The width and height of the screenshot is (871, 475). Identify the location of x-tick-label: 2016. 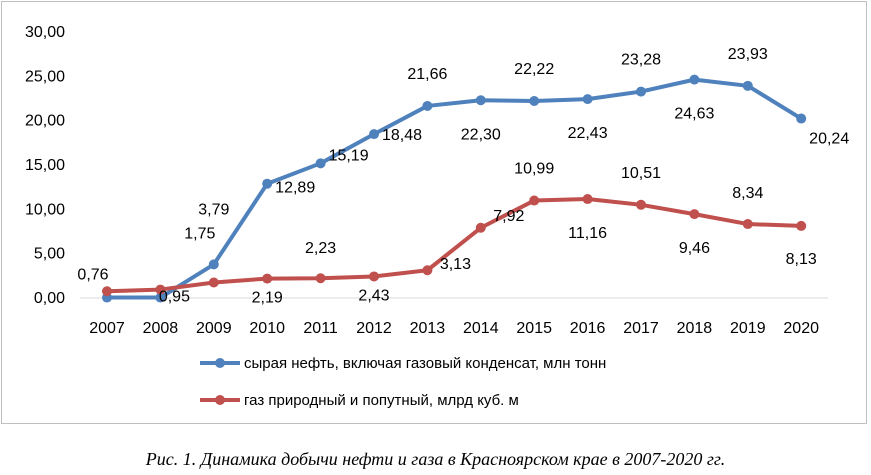
(588, 328).